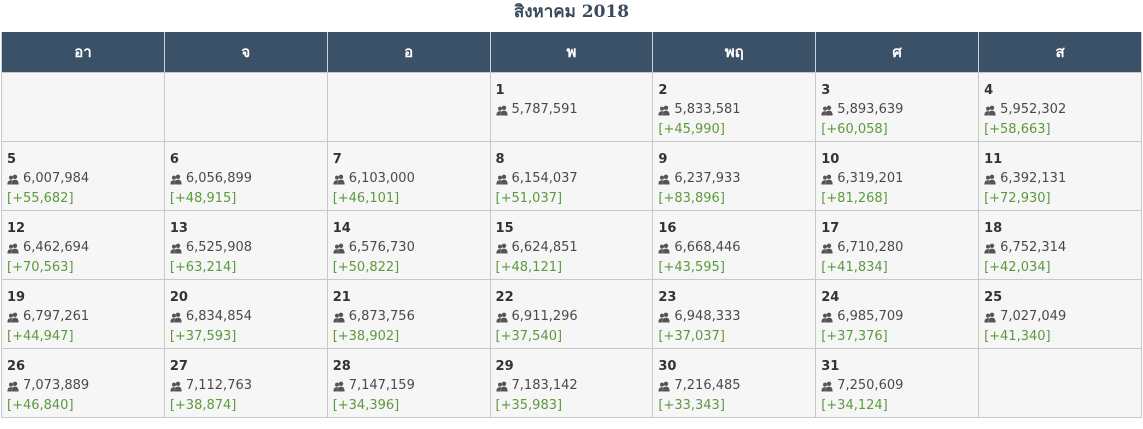 The image size is (1143, 429). Describe the element at coordinates (854, 129) in the screenshot. I see `user-delta: [+60,058]` at that location.